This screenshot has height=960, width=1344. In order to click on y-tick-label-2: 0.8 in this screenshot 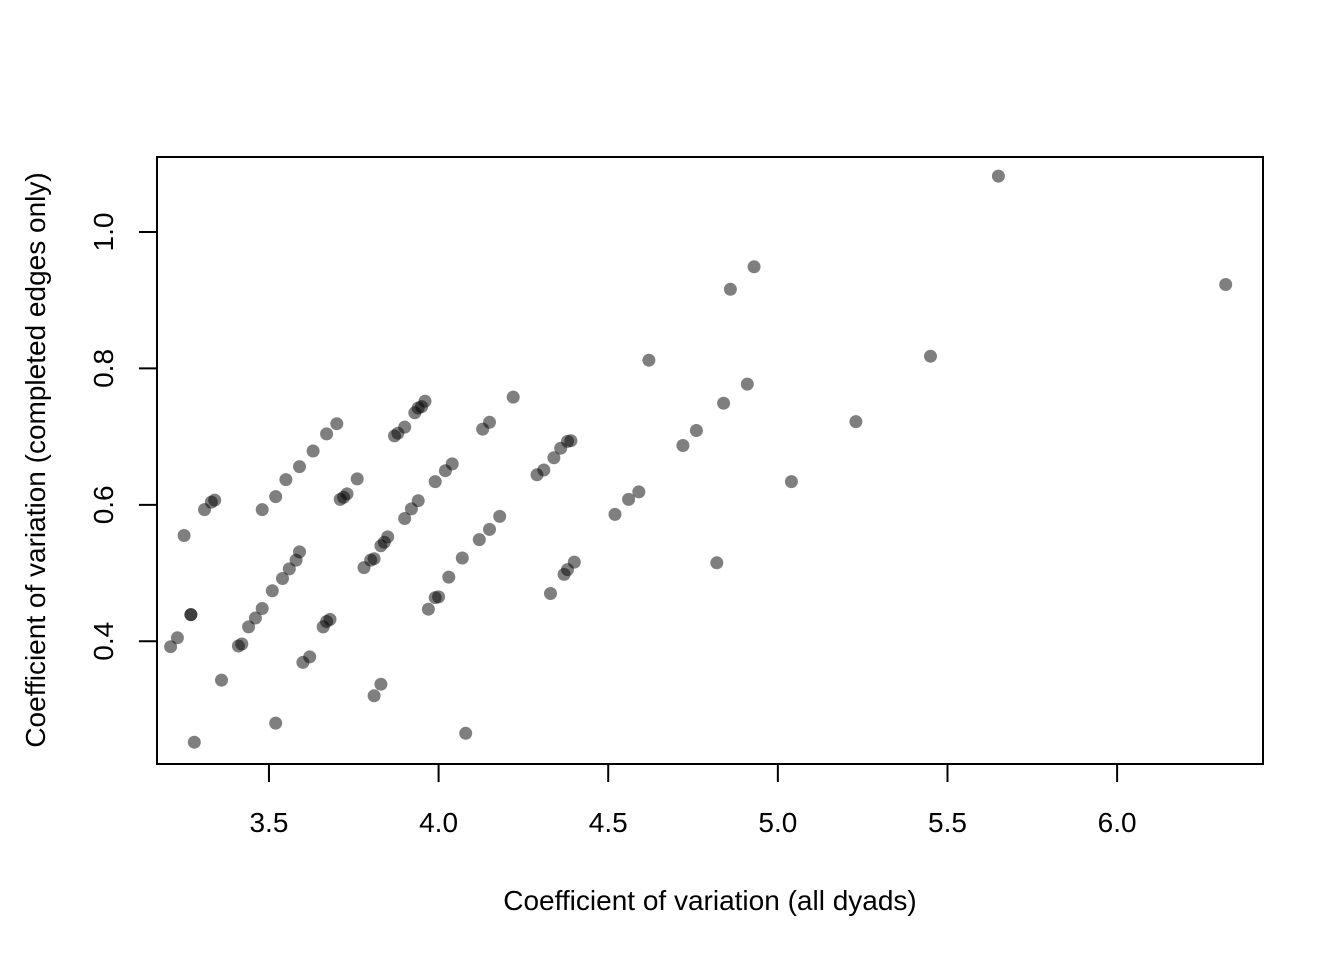, I will do `click(103, 368)`.